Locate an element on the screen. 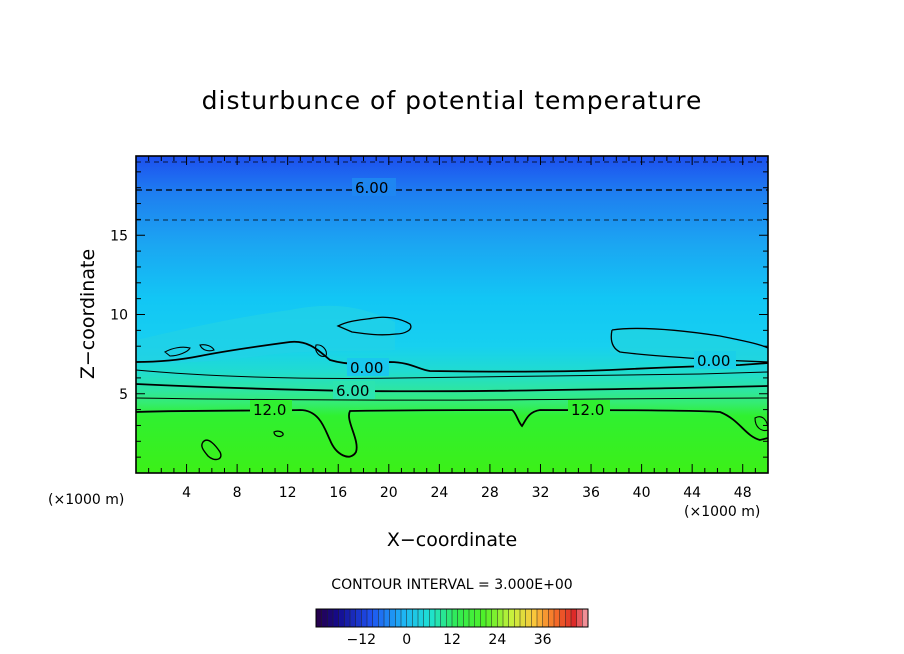  x-tick-label: 36 is located at coordinates (591, 493).